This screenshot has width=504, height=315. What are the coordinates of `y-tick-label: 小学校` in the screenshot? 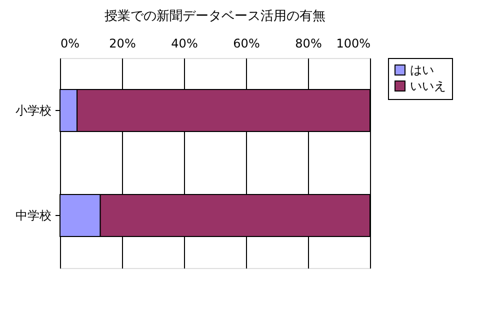 It's located at (34, 111).